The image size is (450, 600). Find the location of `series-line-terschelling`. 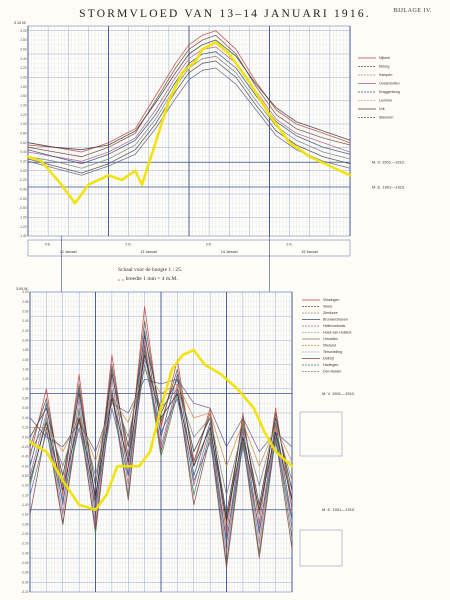

series-line-terschelling is located at coordinates (161, 415).